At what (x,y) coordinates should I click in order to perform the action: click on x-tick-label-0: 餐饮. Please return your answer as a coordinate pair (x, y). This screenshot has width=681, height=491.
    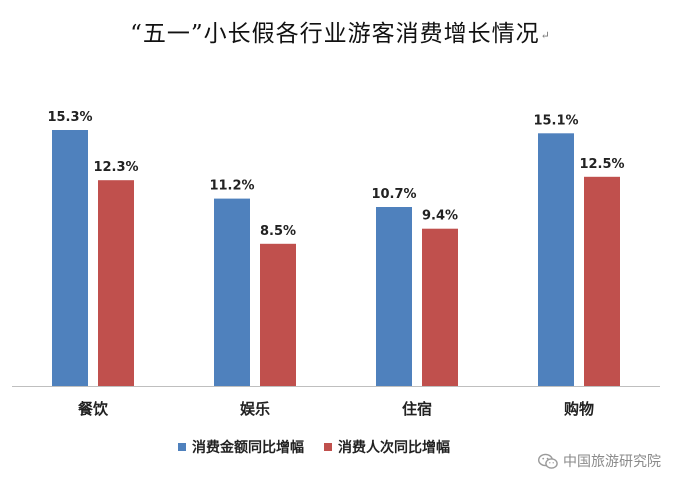
    Looking at the image, I should click on (93, 409).